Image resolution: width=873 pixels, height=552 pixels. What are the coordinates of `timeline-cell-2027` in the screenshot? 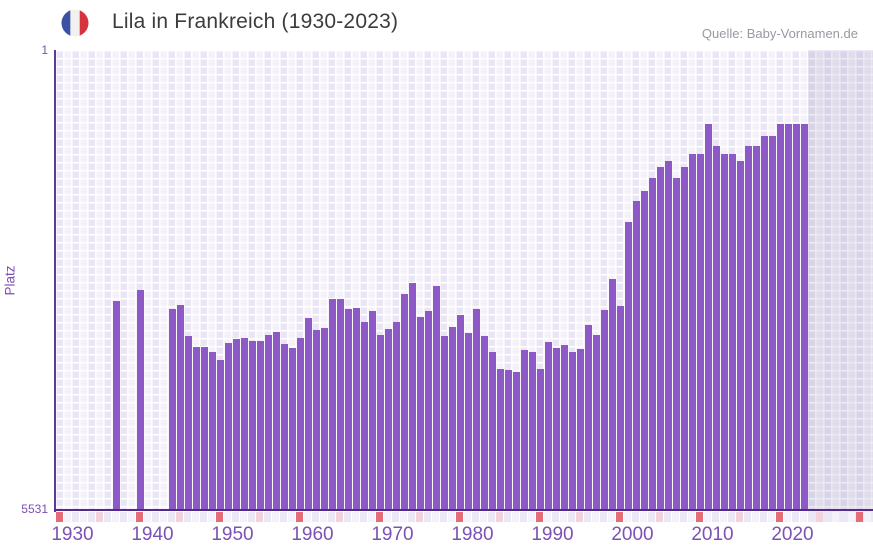 It's located at (835, 517).